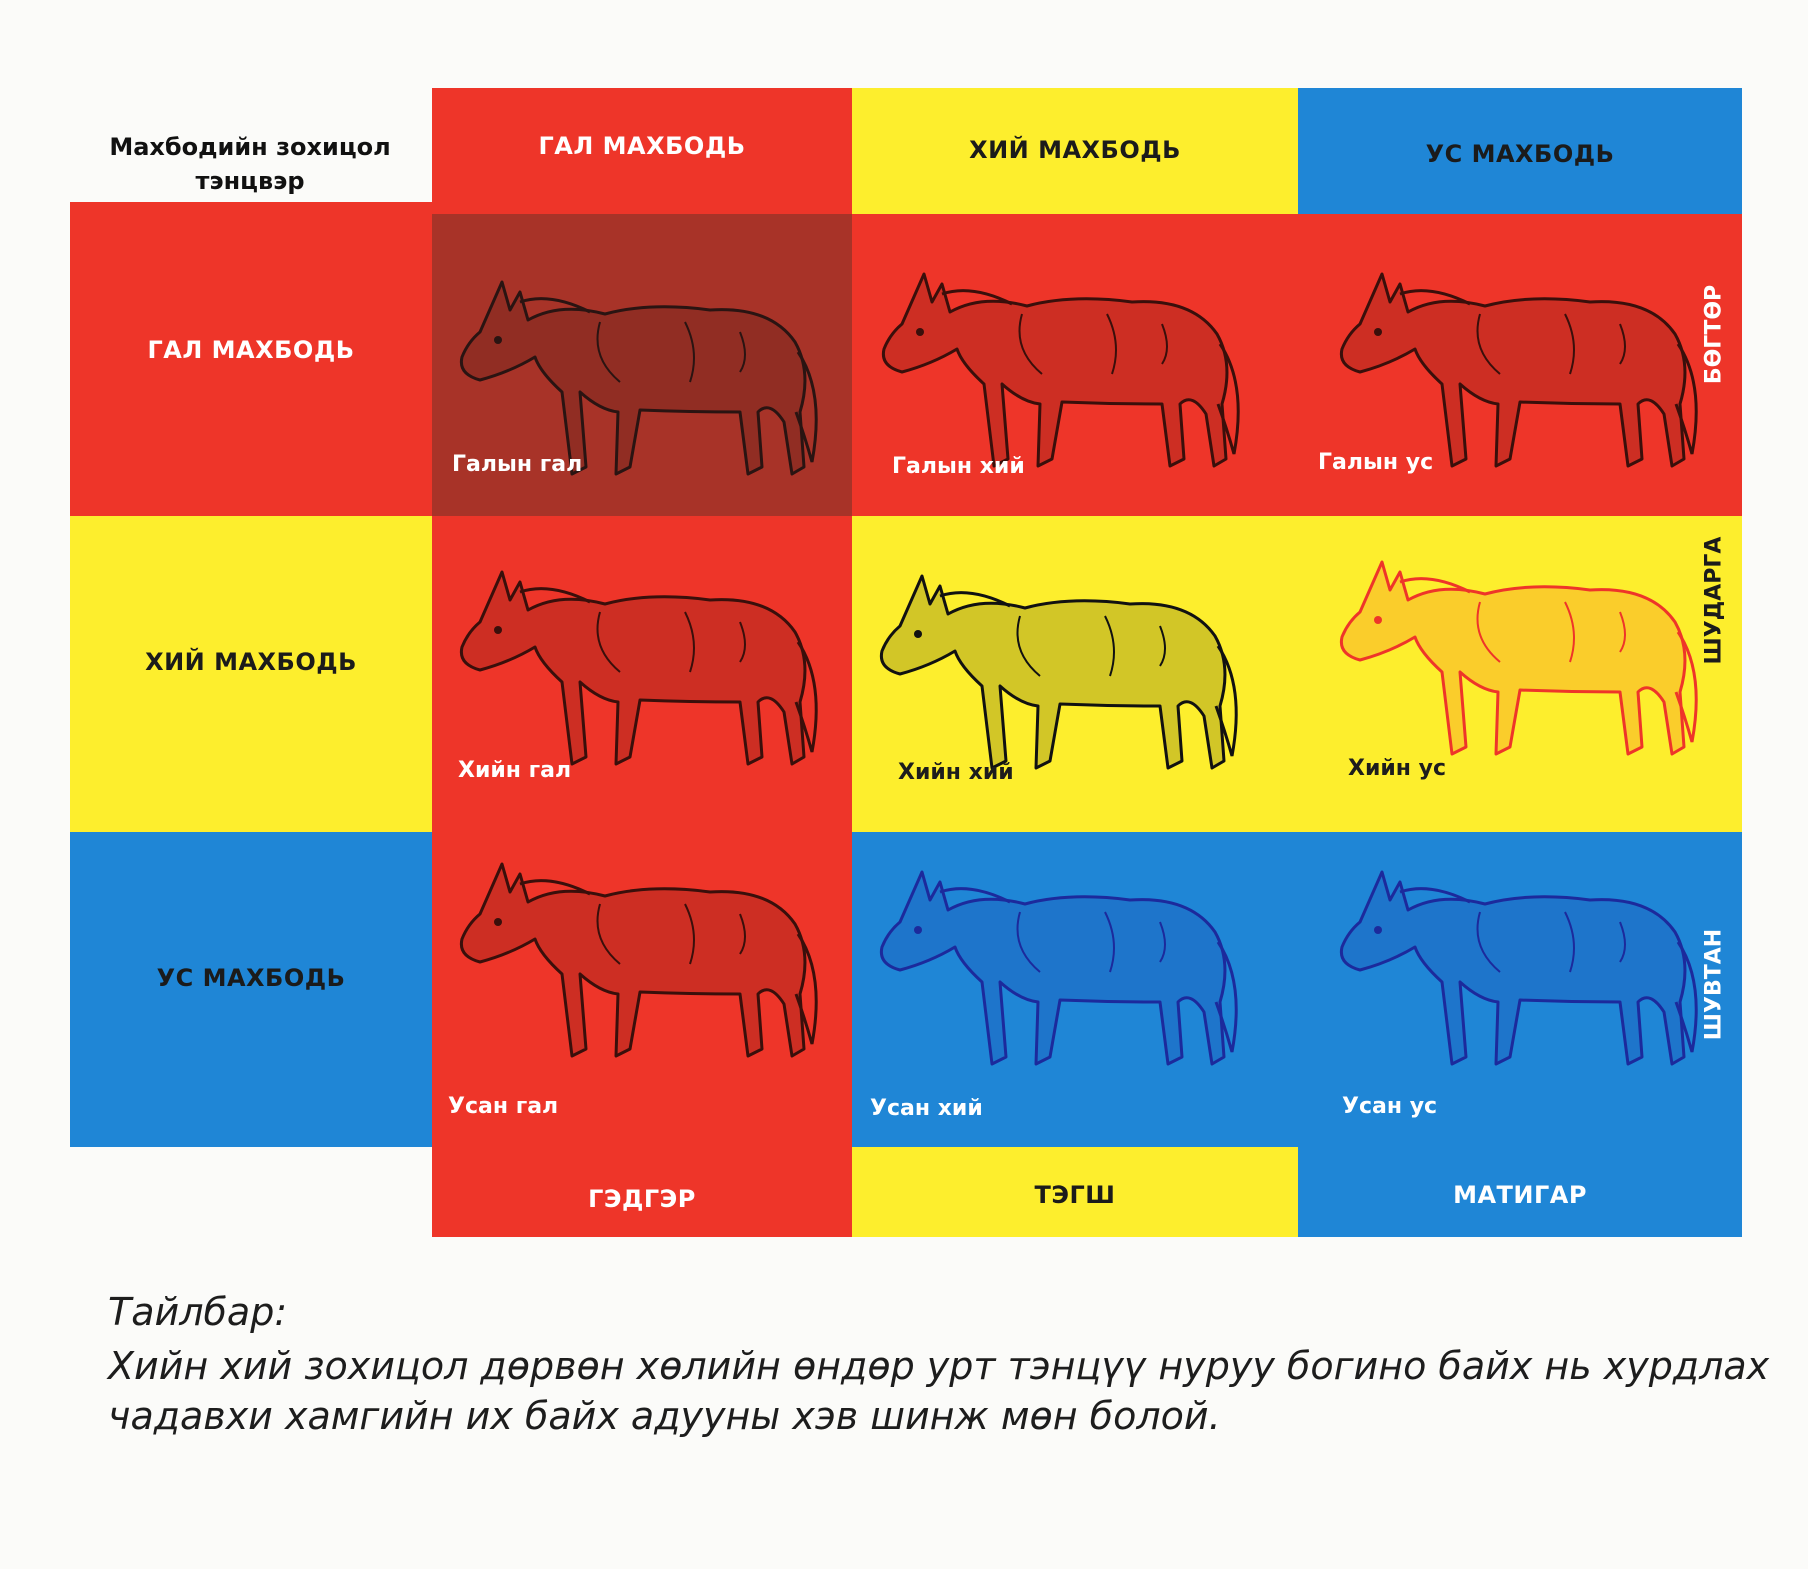 This screenshot has height=1569, width=1808. I want to click on column-header-water: УС МАХБОДЬ, so click(1520, 151).